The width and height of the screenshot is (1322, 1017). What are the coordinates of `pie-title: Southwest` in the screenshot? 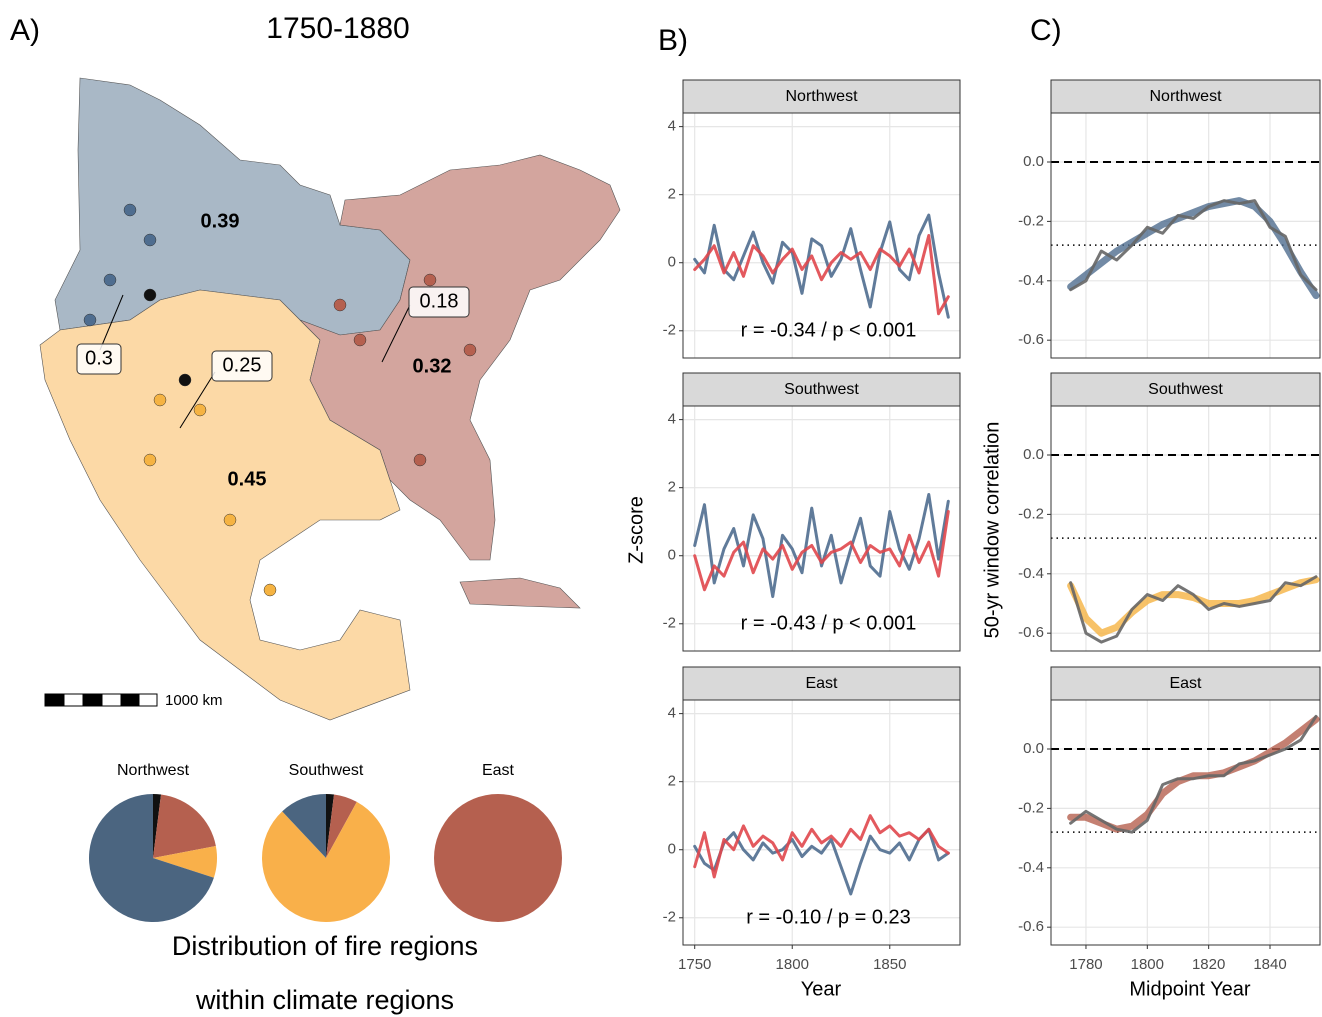 It's located at (326, 770).